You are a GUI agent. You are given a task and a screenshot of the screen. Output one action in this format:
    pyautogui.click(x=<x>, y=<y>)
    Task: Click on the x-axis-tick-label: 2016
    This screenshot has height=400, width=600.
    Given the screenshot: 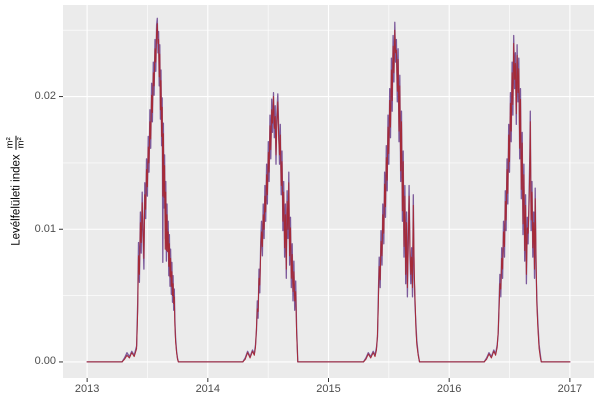 What is the action you would take?
    pyautogui.click(x=449, y=389)
    